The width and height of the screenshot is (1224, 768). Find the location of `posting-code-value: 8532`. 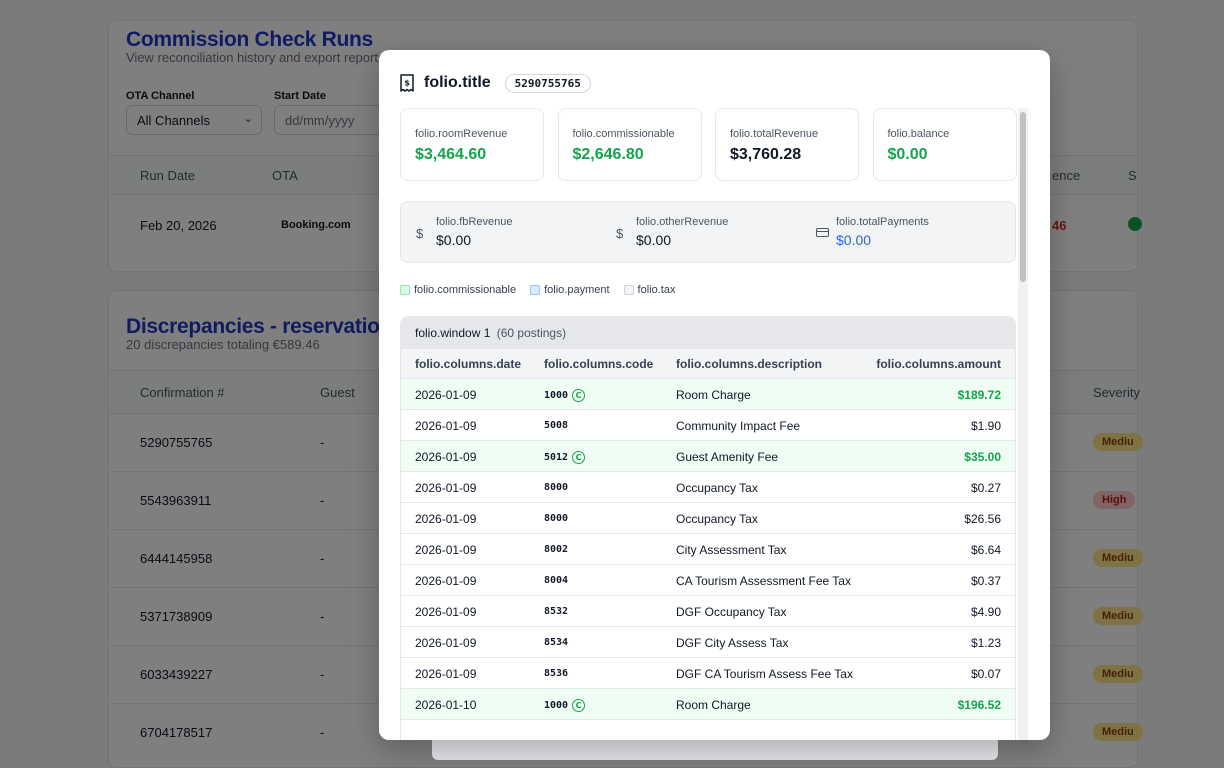

posting-code-value: 8532 is located at coordinates (556, 611).